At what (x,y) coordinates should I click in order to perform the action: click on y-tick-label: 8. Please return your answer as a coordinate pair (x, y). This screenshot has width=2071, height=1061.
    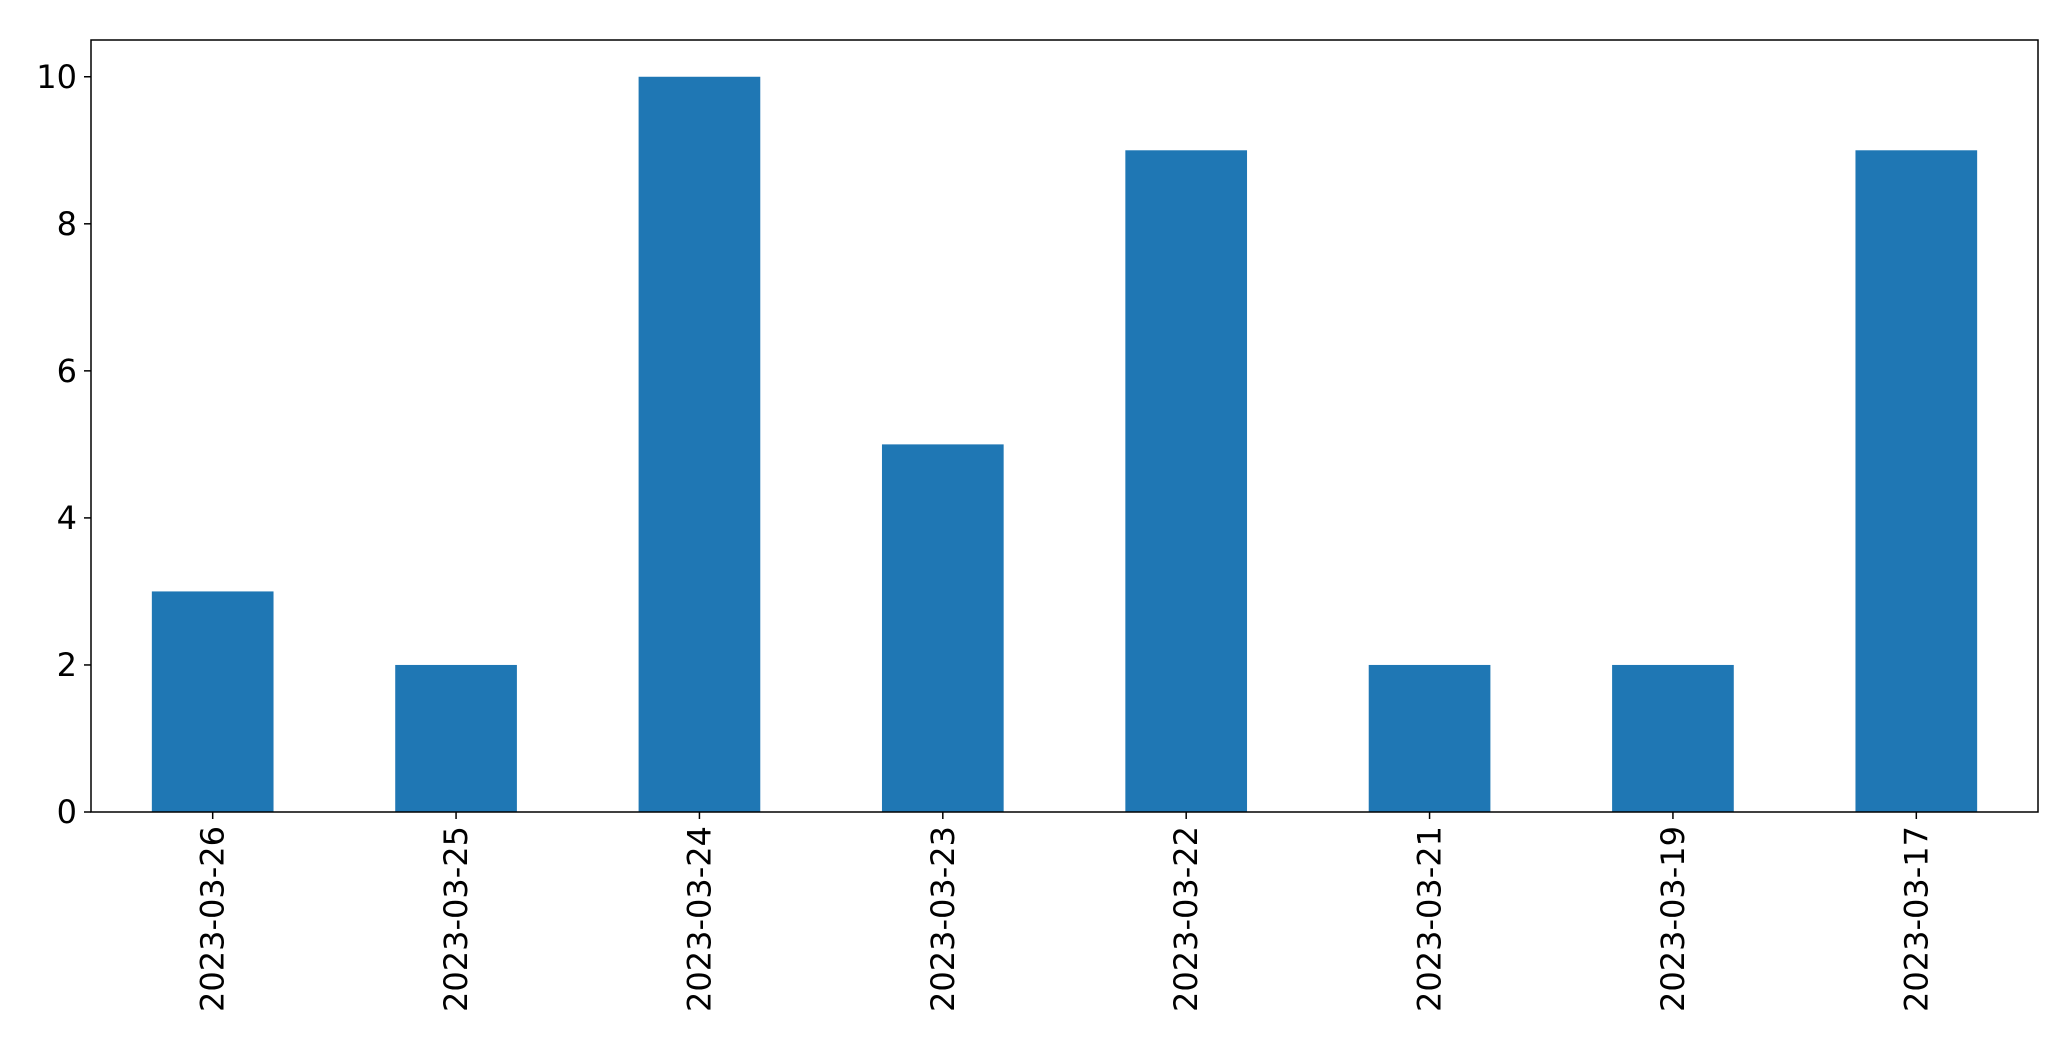
    Looking at the image, I should click on (67, 224).